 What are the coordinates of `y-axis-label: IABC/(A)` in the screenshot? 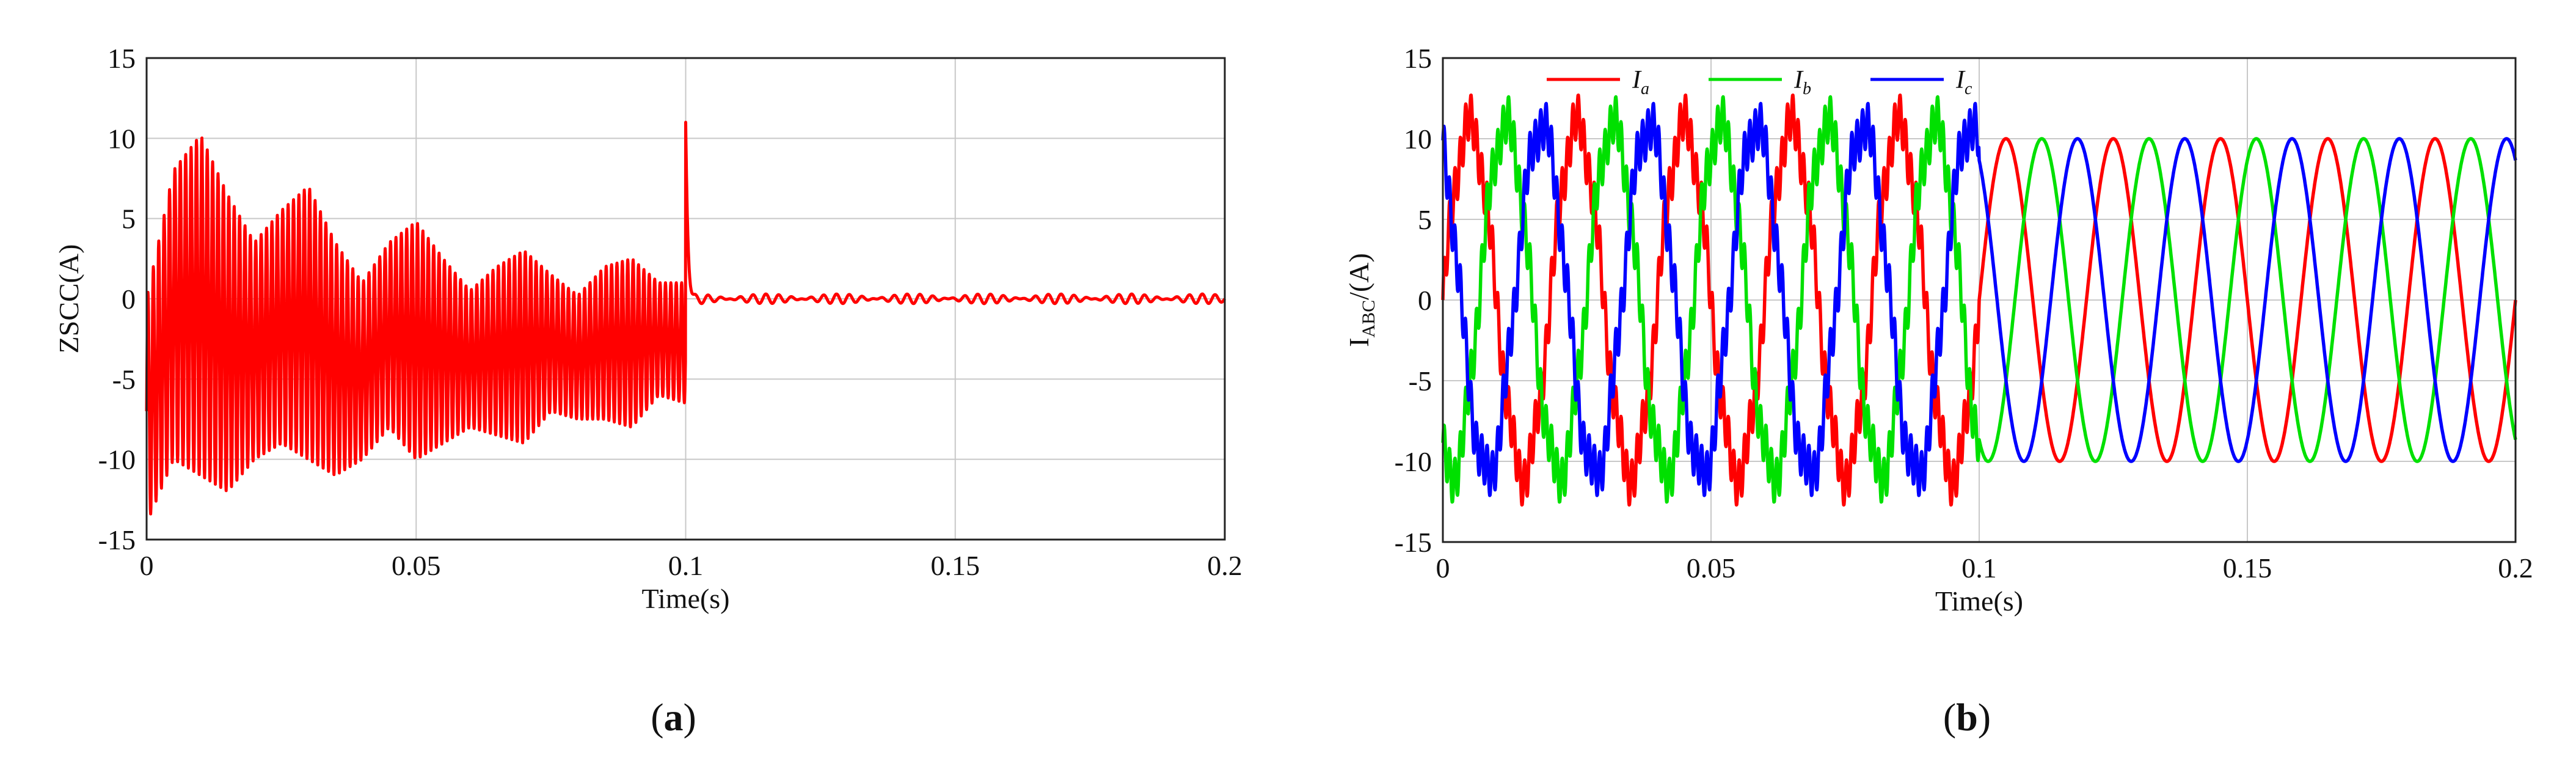 It's located at (1361, 300).